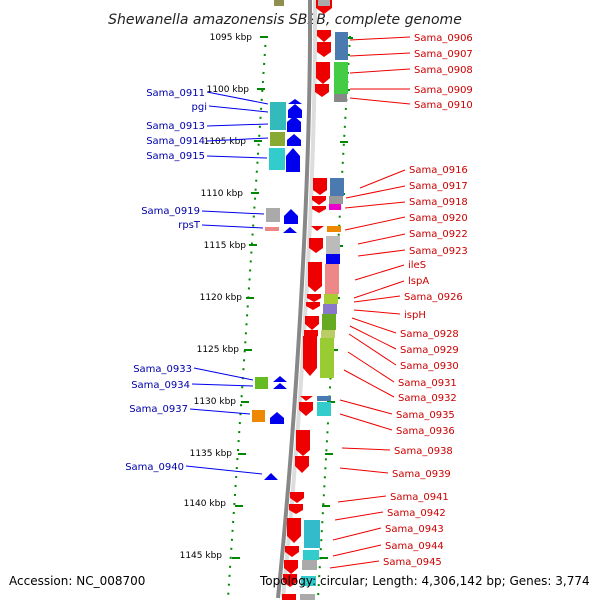  What do you see at coordinates (438, 202) in the screenshot?
I see `gene-label: Sama_0918` at bounding box center [438, 202].